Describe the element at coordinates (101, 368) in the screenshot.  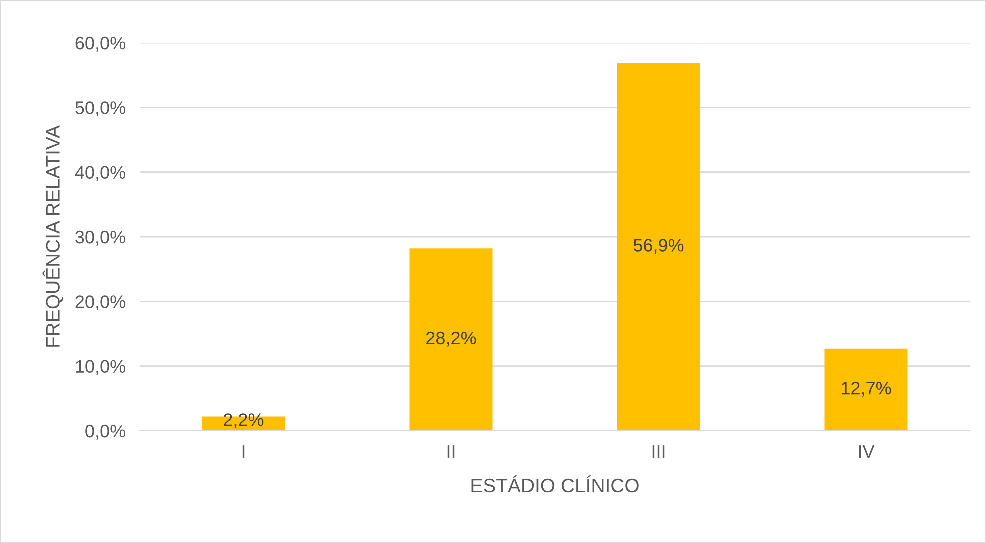
I see `y-tick-label: 10,0%` at that location.